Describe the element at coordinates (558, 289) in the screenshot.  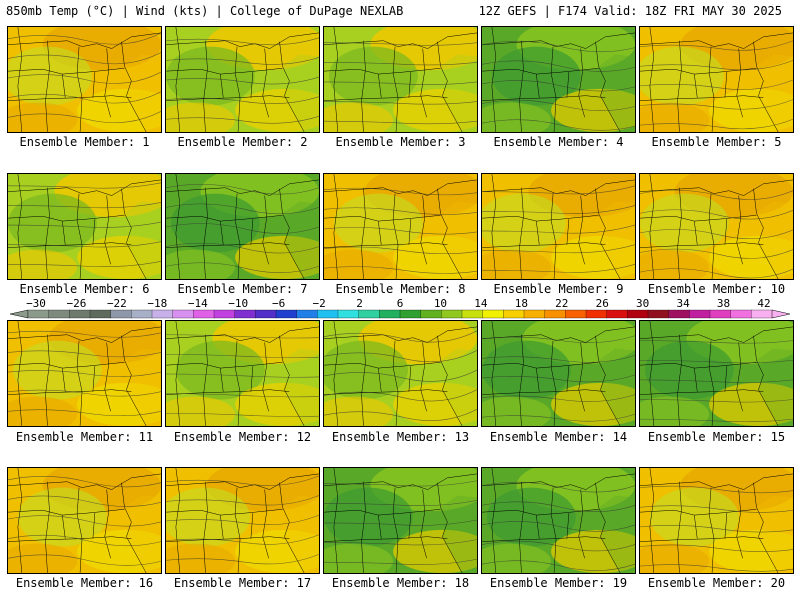
I see `ensemble-member-label: Ensemble Member: 9` at that location.